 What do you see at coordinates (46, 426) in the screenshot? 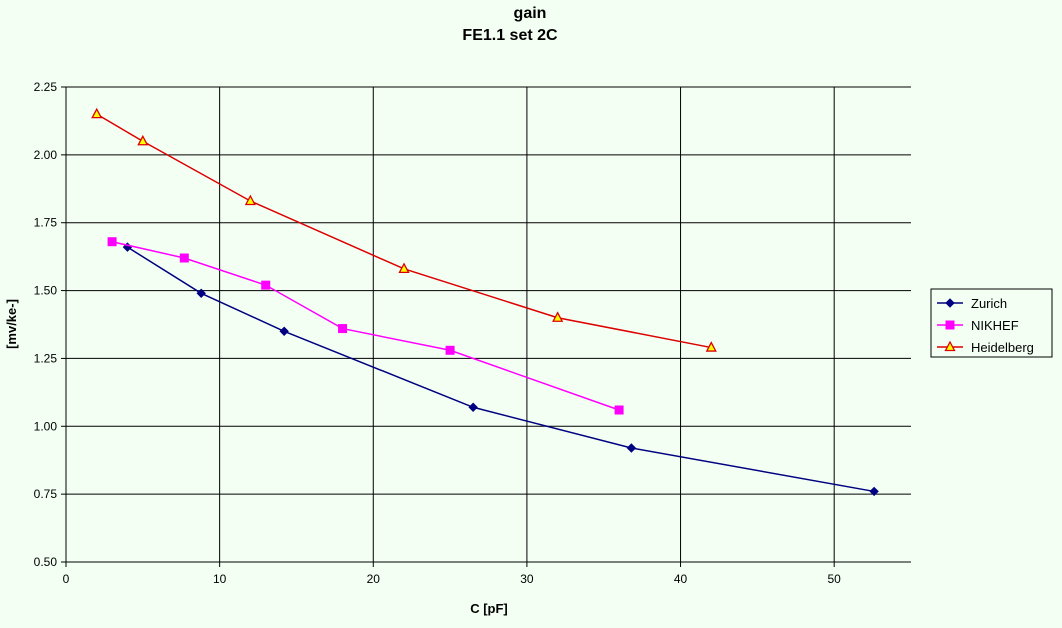
I see `y-tick-label: 1.00` at bounding box center [46, 426].